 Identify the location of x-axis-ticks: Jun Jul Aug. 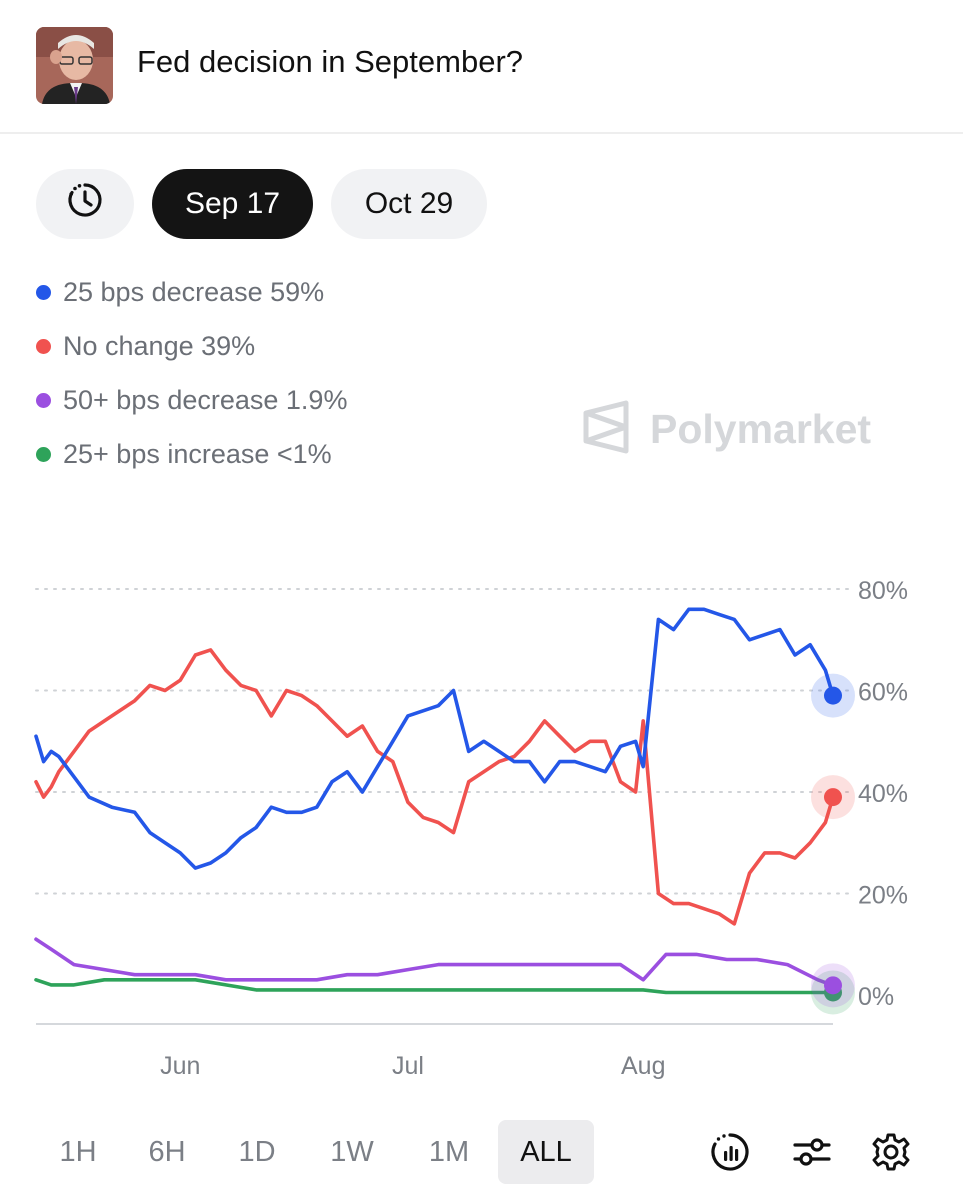
(412, 1066).